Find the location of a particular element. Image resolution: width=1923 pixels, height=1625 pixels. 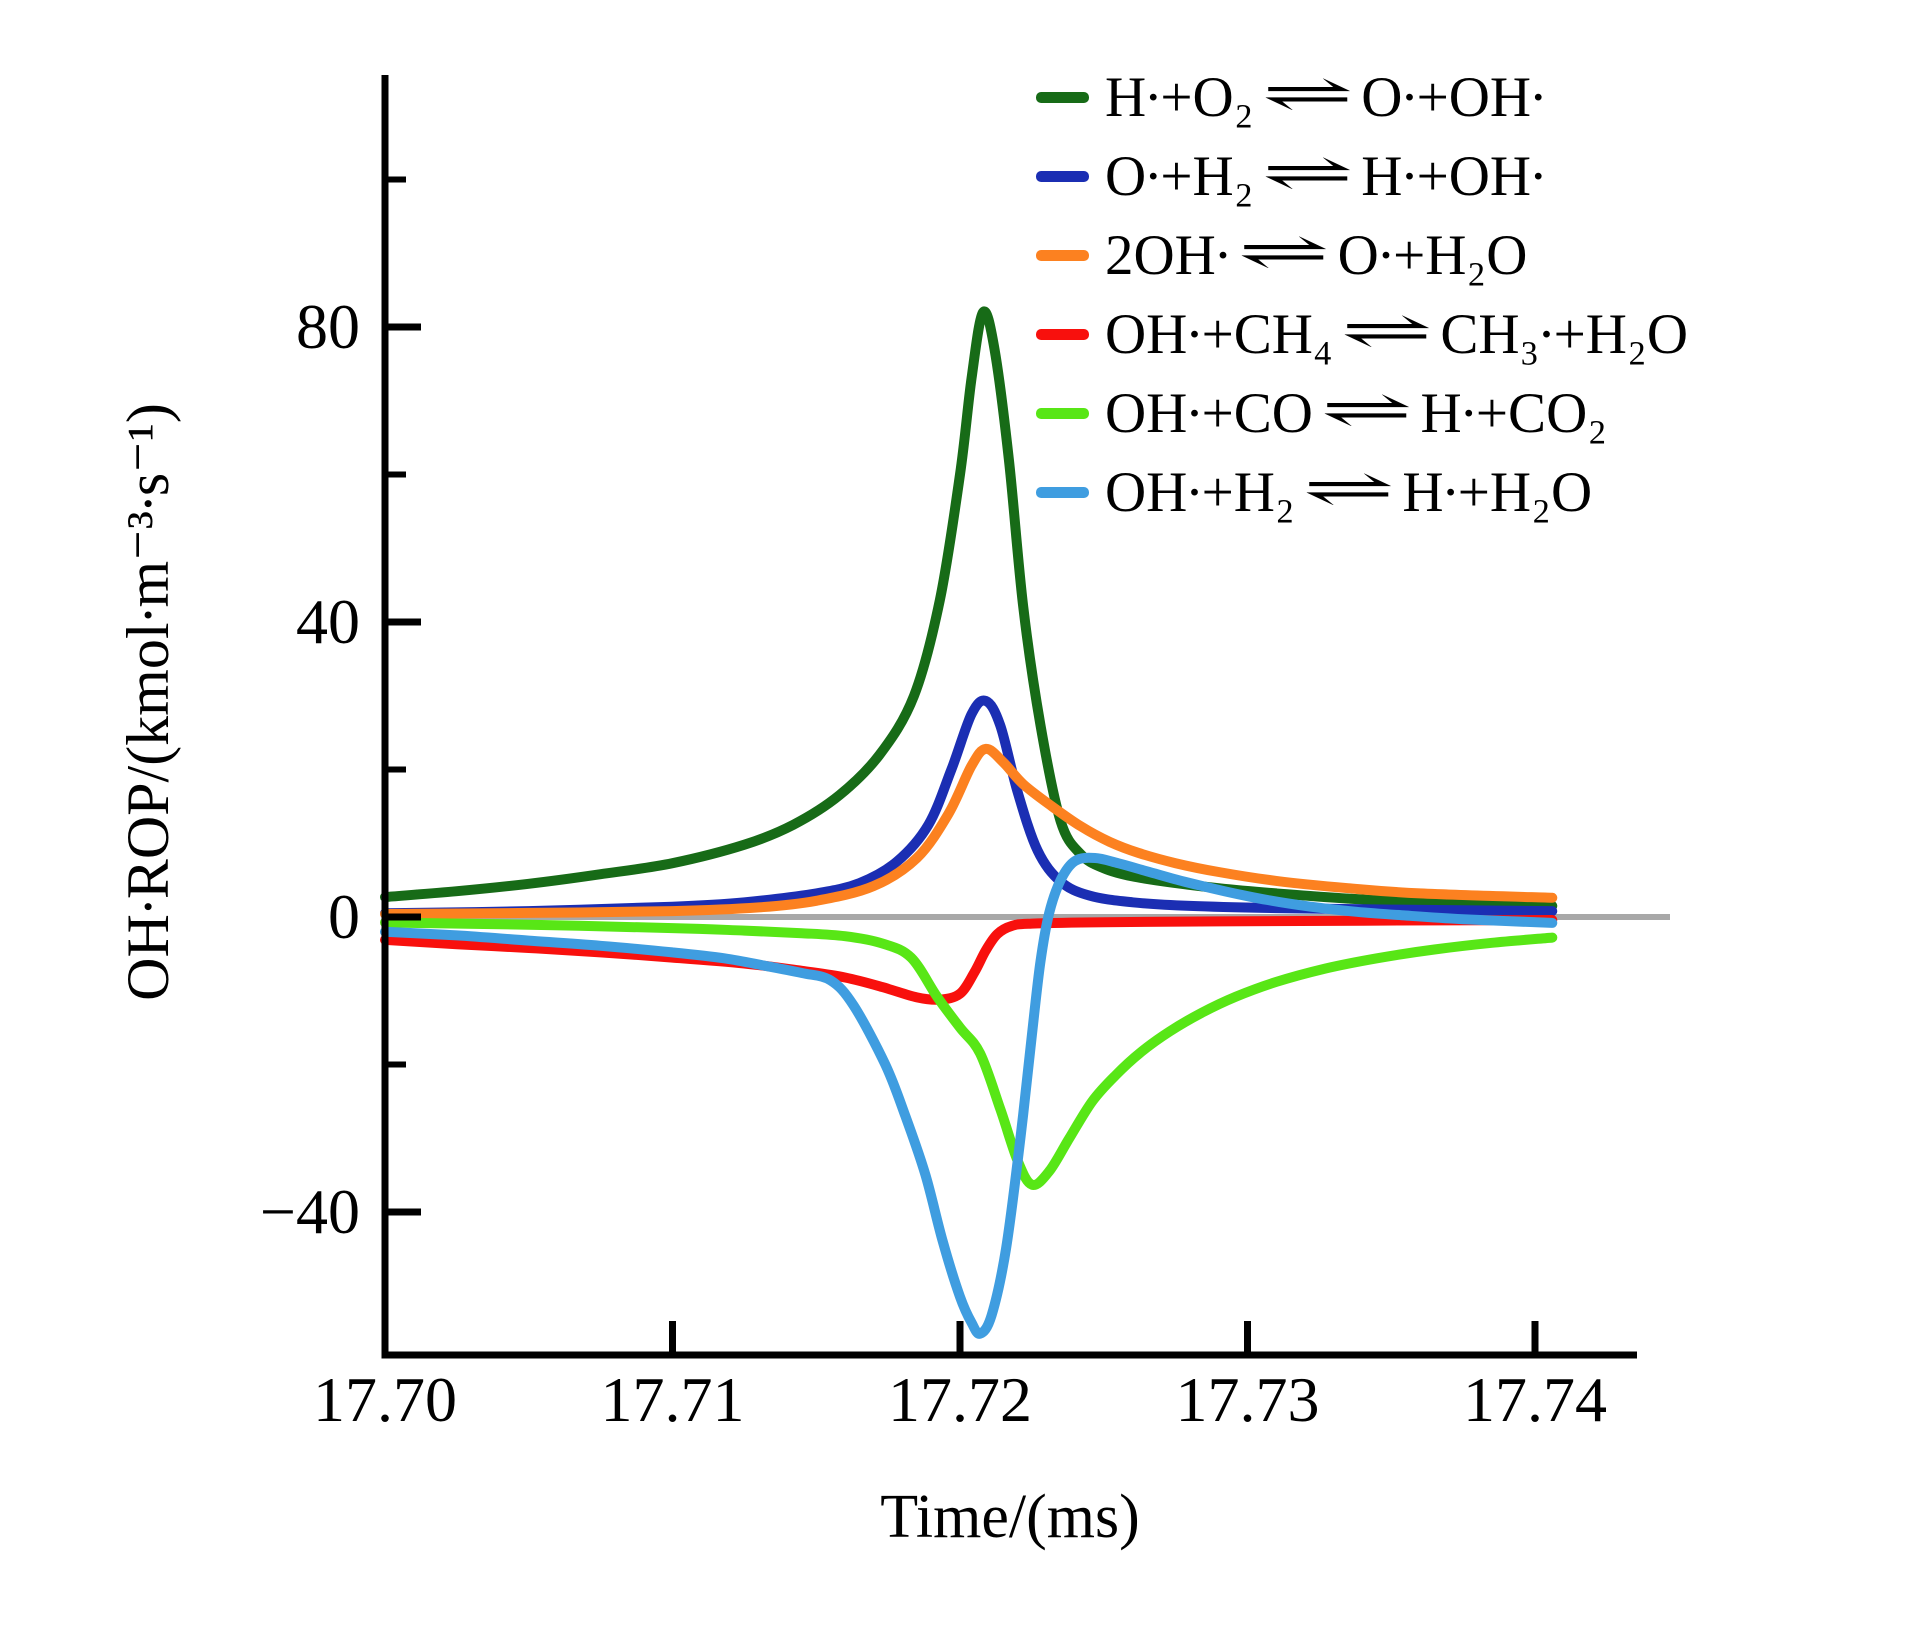

legend-item-h_o2: H∙+O₂ ⇌ O∙+OH∙ is located at coordinates (1362, 97).